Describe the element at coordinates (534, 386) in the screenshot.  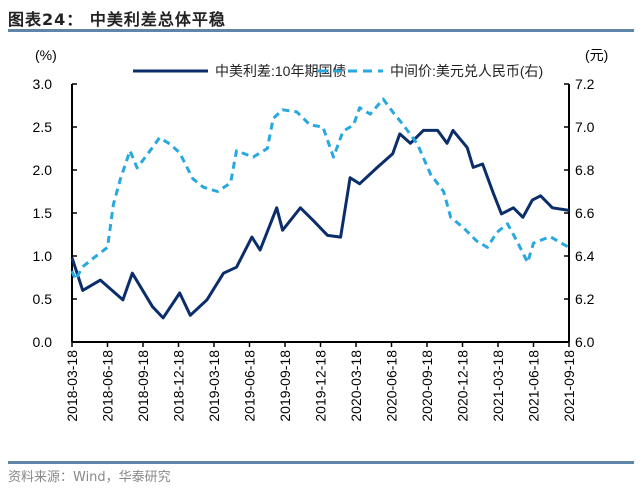
I see `x-tick-label: 2021-06-18` at that location.